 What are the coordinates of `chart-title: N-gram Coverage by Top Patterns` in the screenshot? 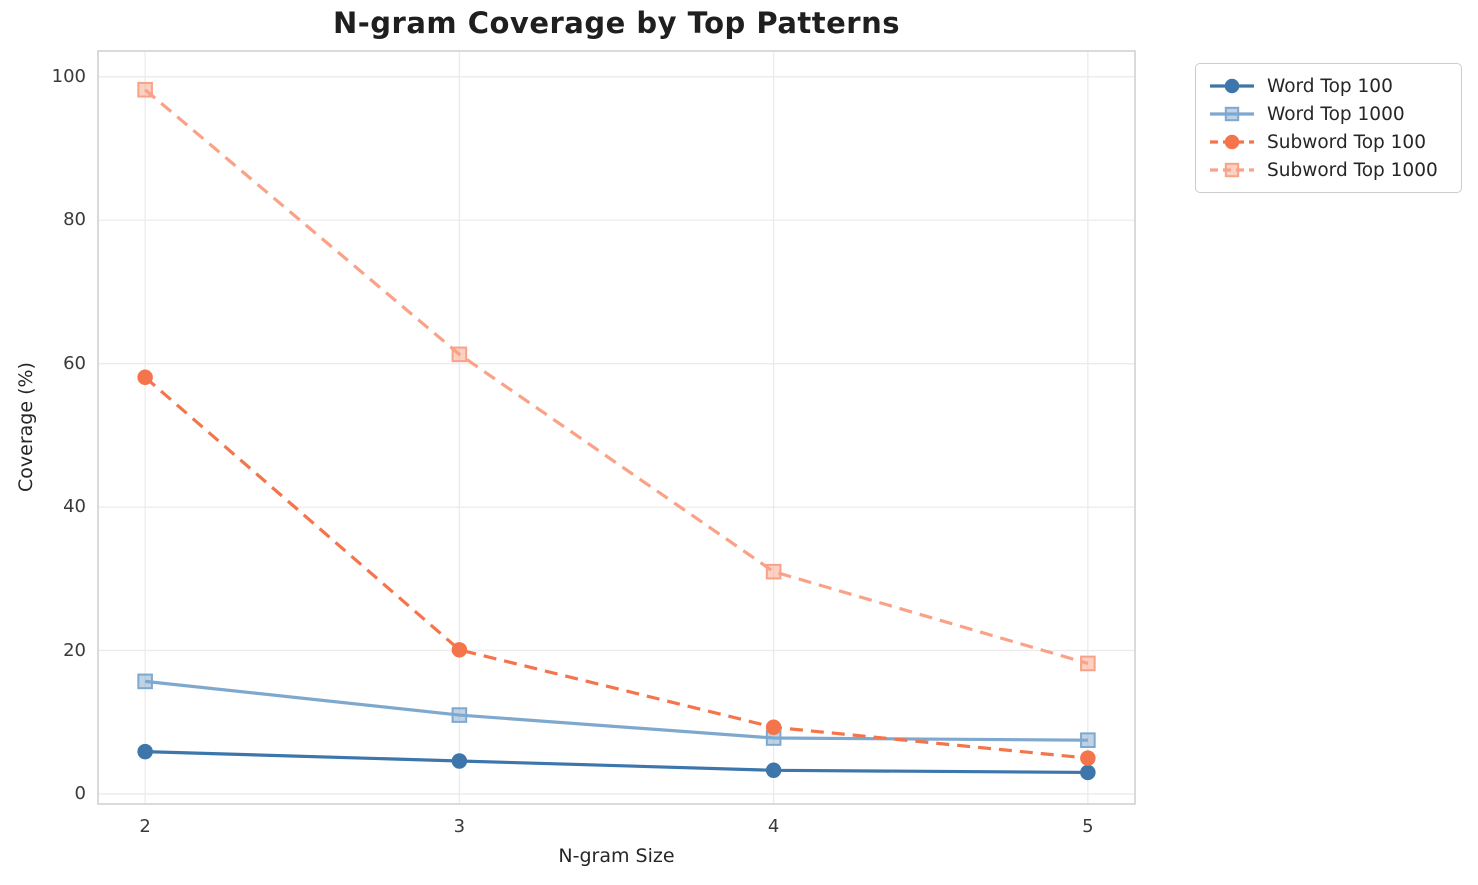 It's located at (616, 23).